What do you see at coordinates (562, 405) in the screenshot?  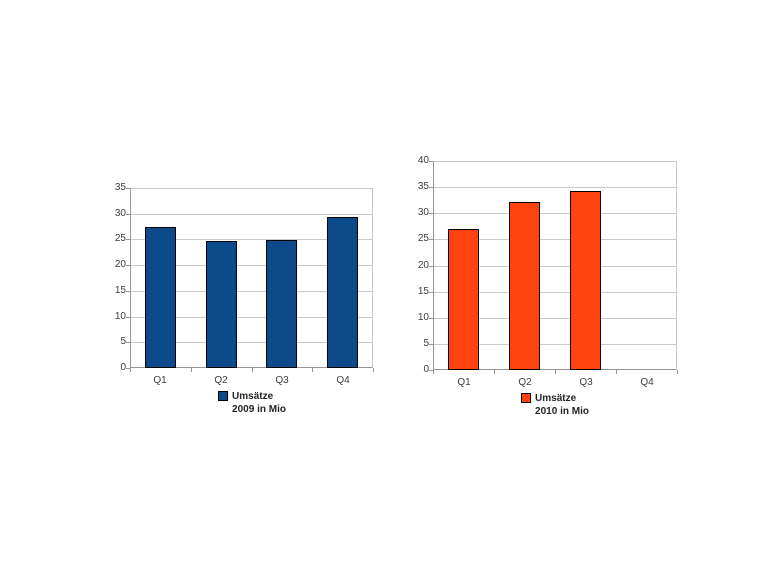 I see `legend-label: Umsätze 2010 in Mio` at bounding box center [562, 405].